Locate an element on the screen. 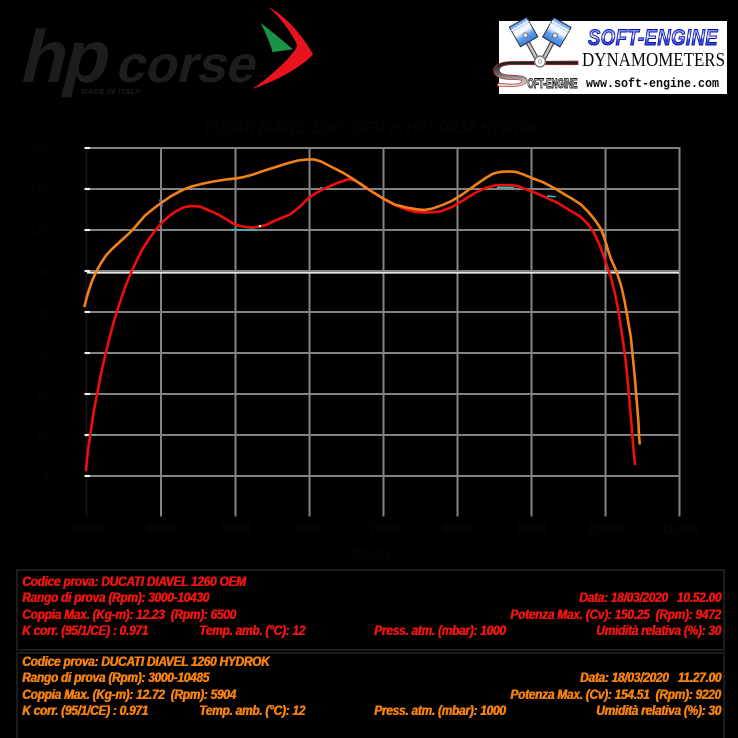 Image resolution: width=738 pixels, height=738 pixels. svg-text: 11000 is located at coordinates (679, 528).